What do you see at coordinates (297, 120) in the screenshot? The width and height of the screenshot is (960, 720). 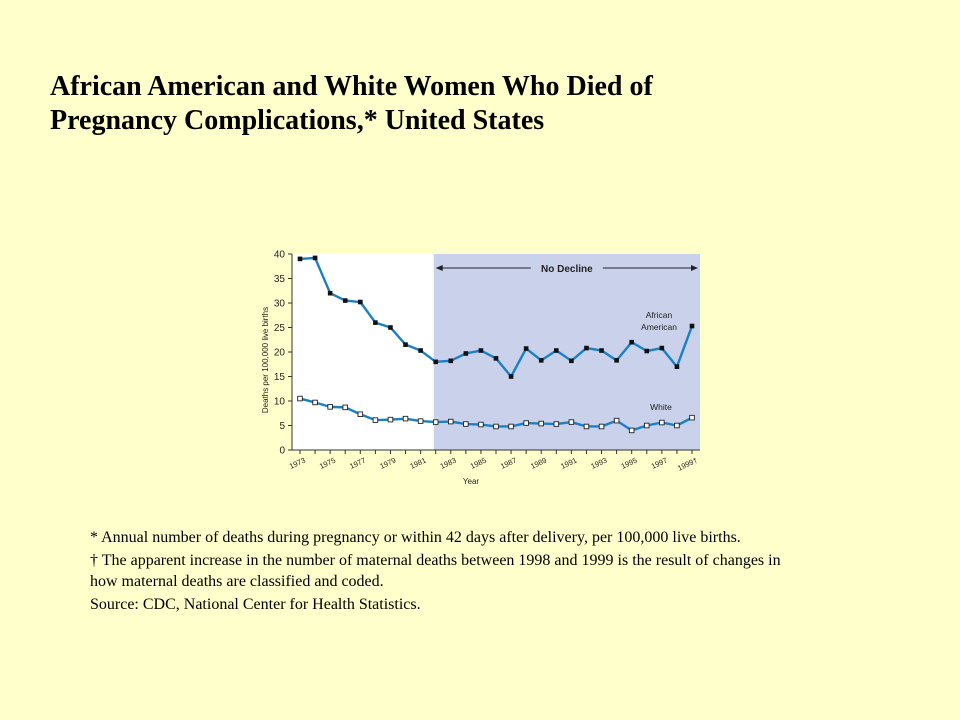 I see `slide-title-line-2: Pregnancy Complications,* United States` at bounding box center [297, 120].